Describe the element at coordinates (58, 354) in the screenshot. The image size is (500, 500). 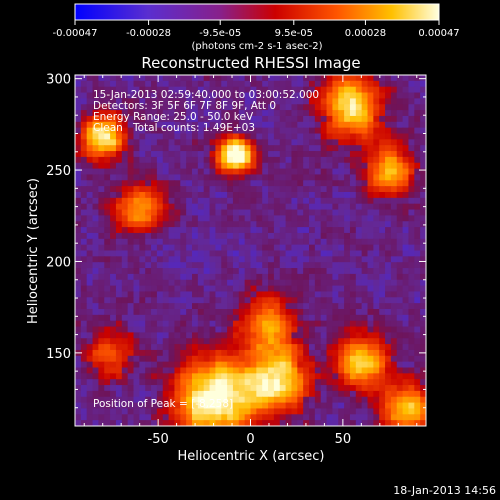
I see `y-tick-label: 150` at that location.